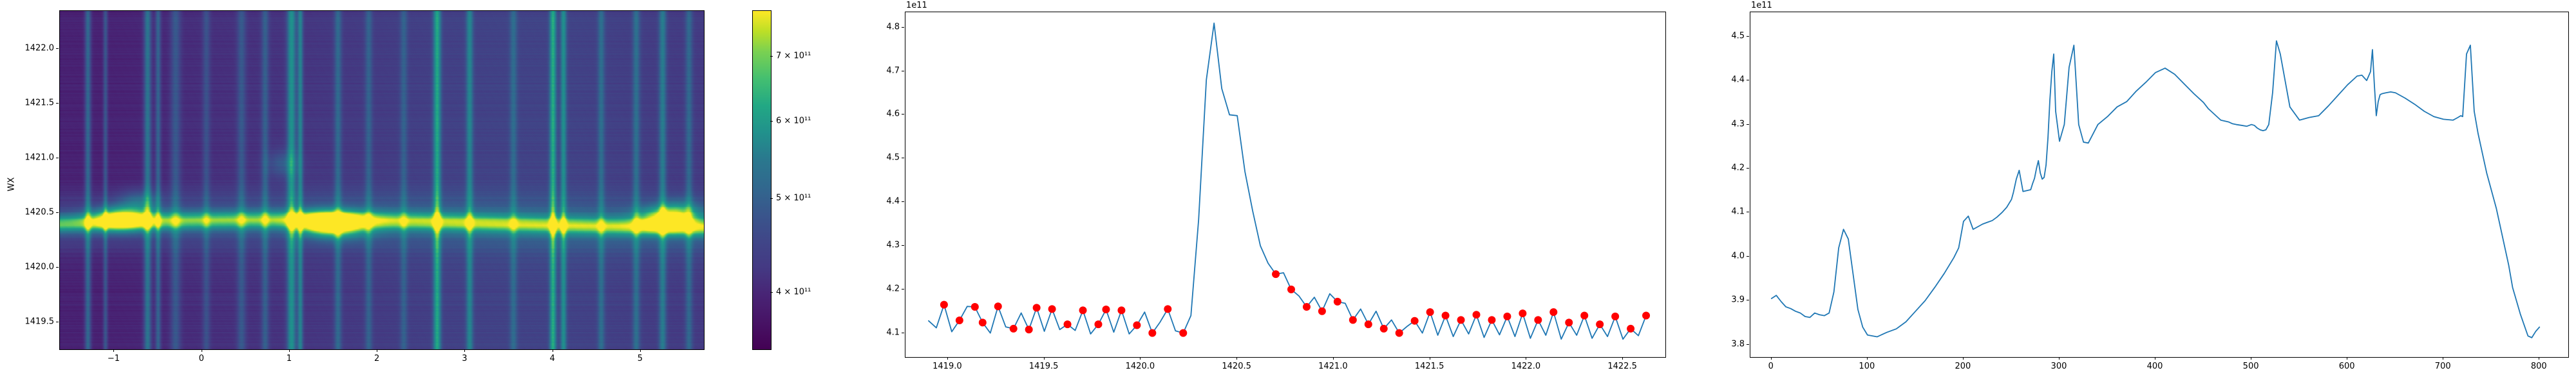 The width and height of the screenshot is (2576, 386). What do you see at coordinates (1738, 256) in the screenshot?
I see `profile-y-tick-label: 4.0` at bounding box center [1738, 256].